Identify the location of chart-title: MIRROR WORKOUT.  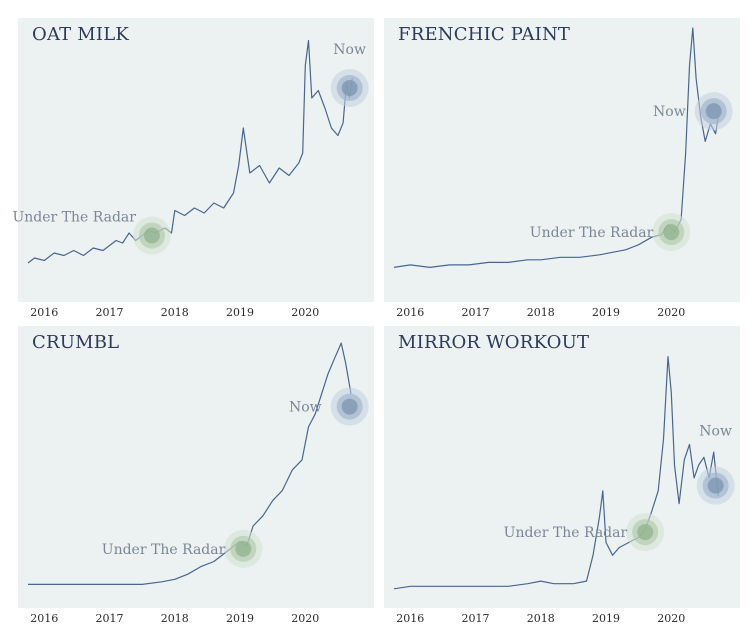
(494, 342).